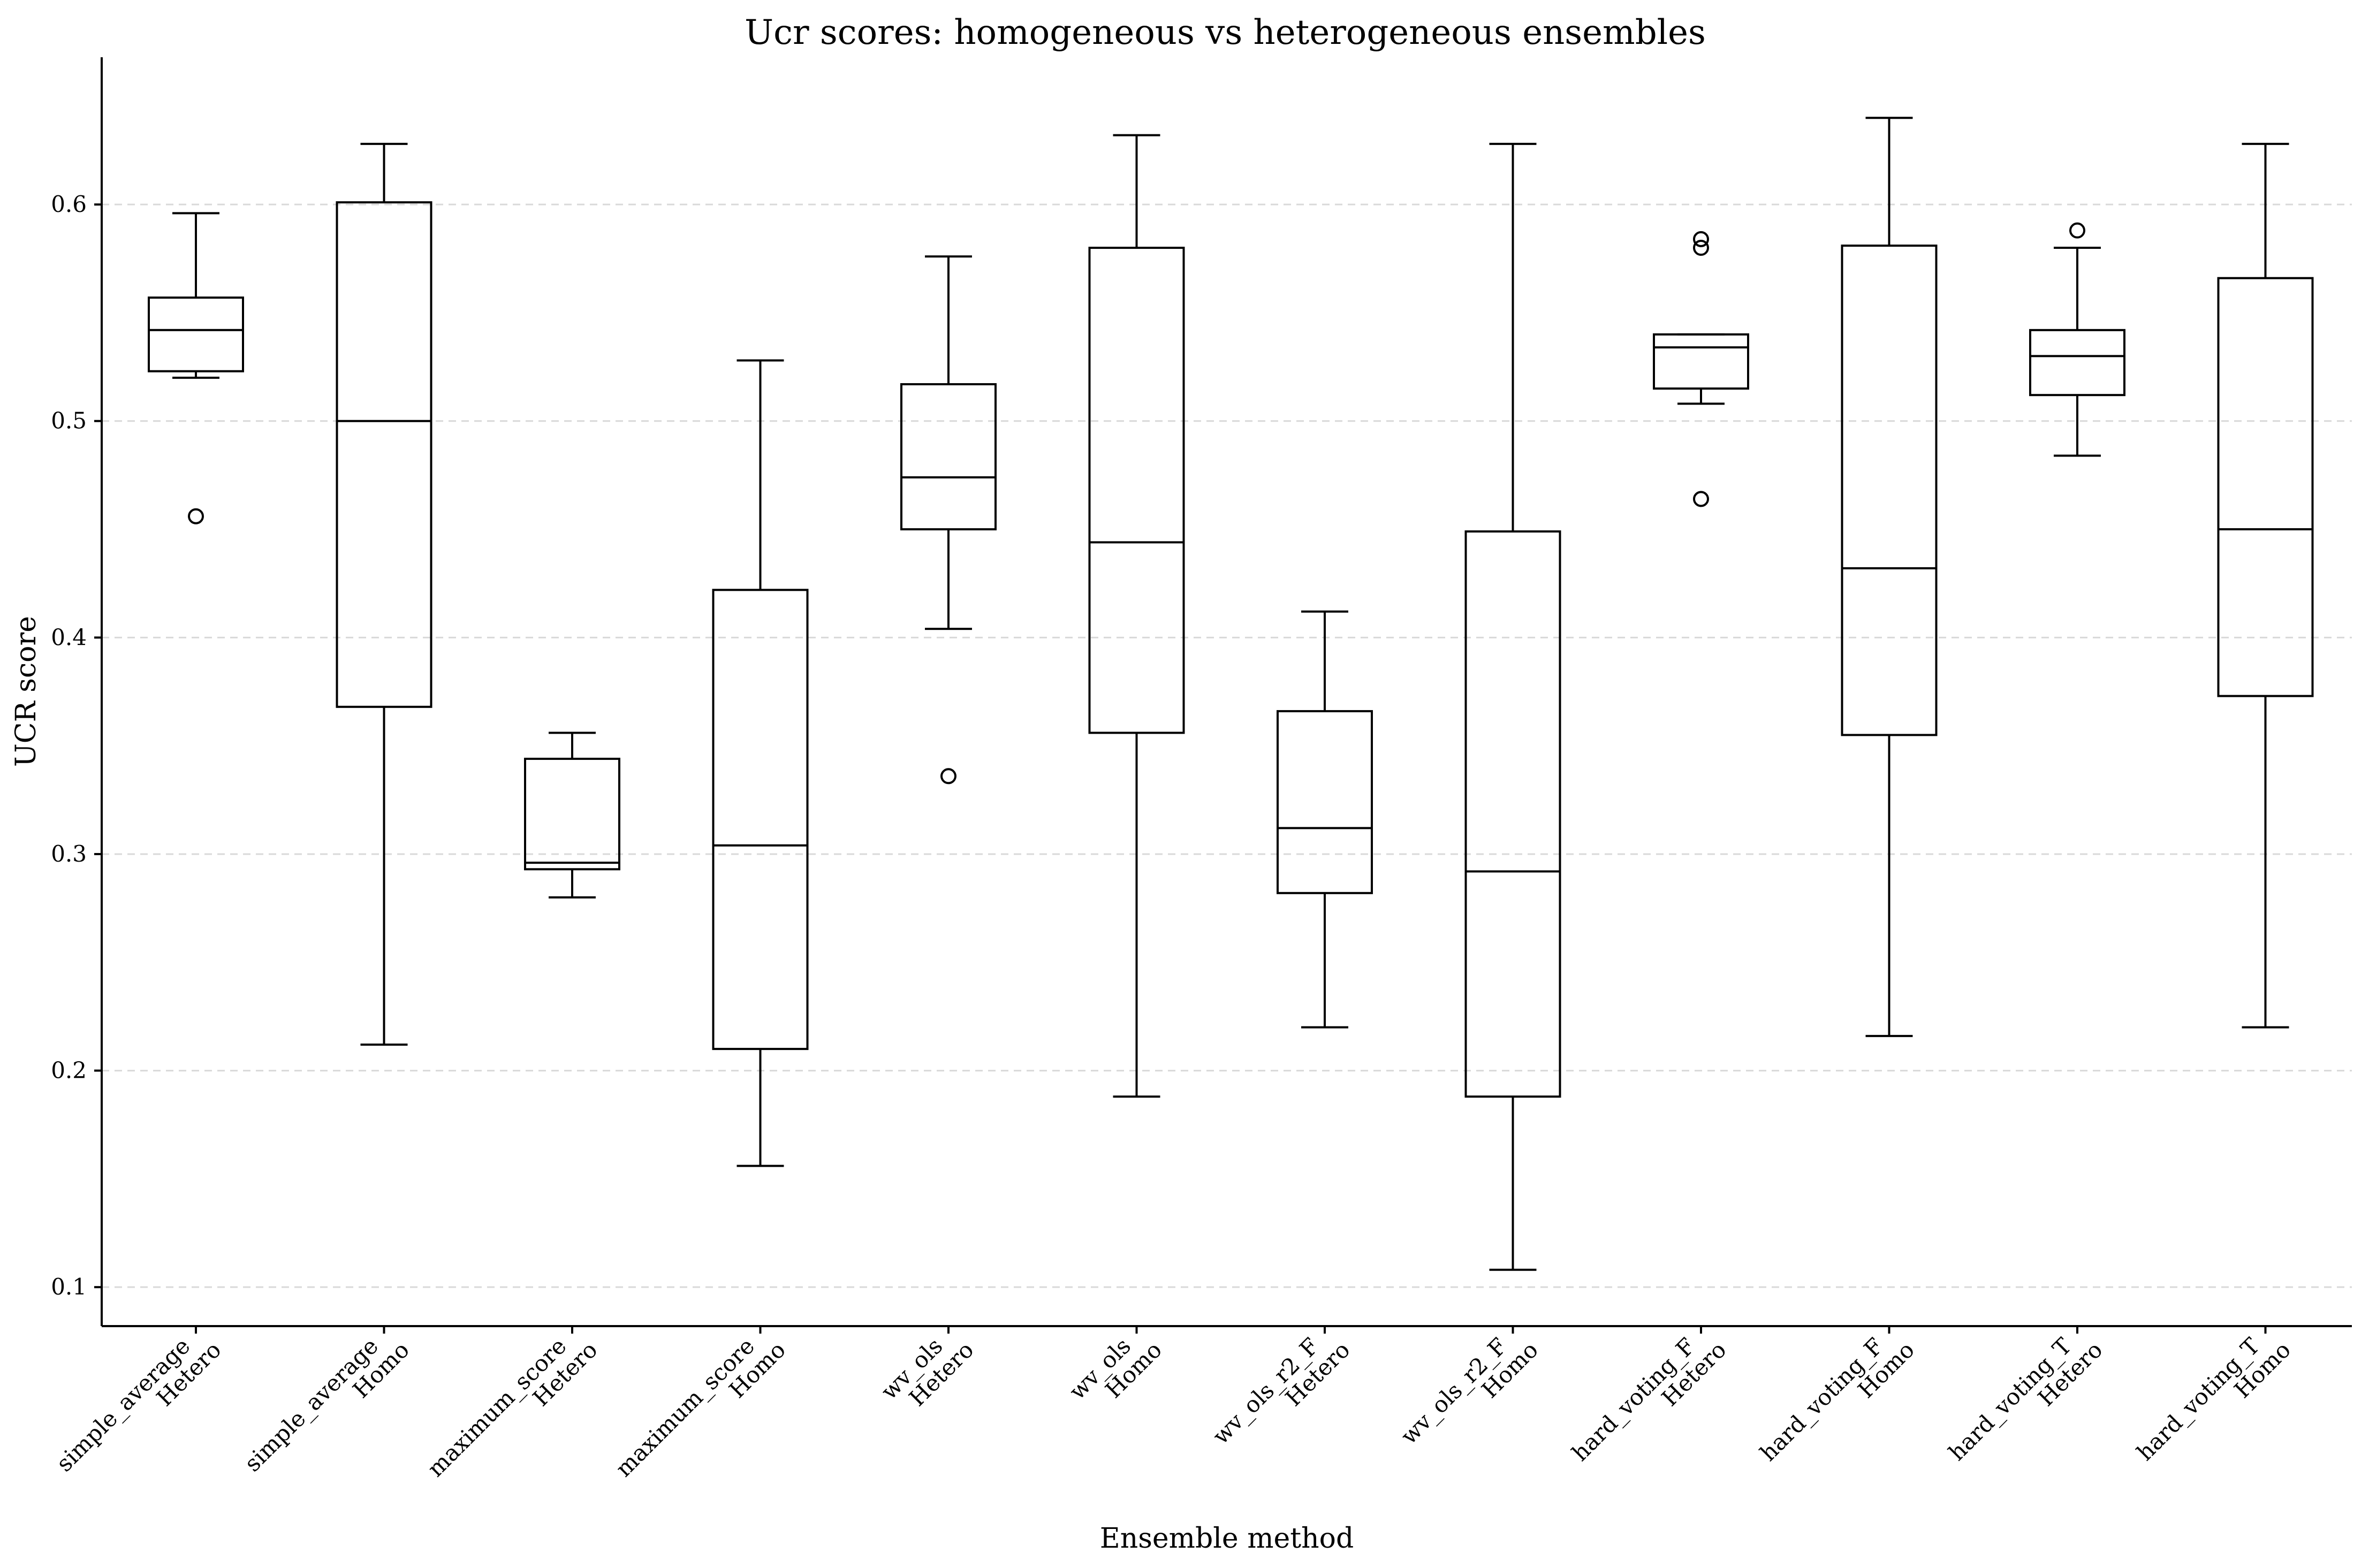  I want to click on x-axis-label: Ensemble method, so click(1227, 1539).